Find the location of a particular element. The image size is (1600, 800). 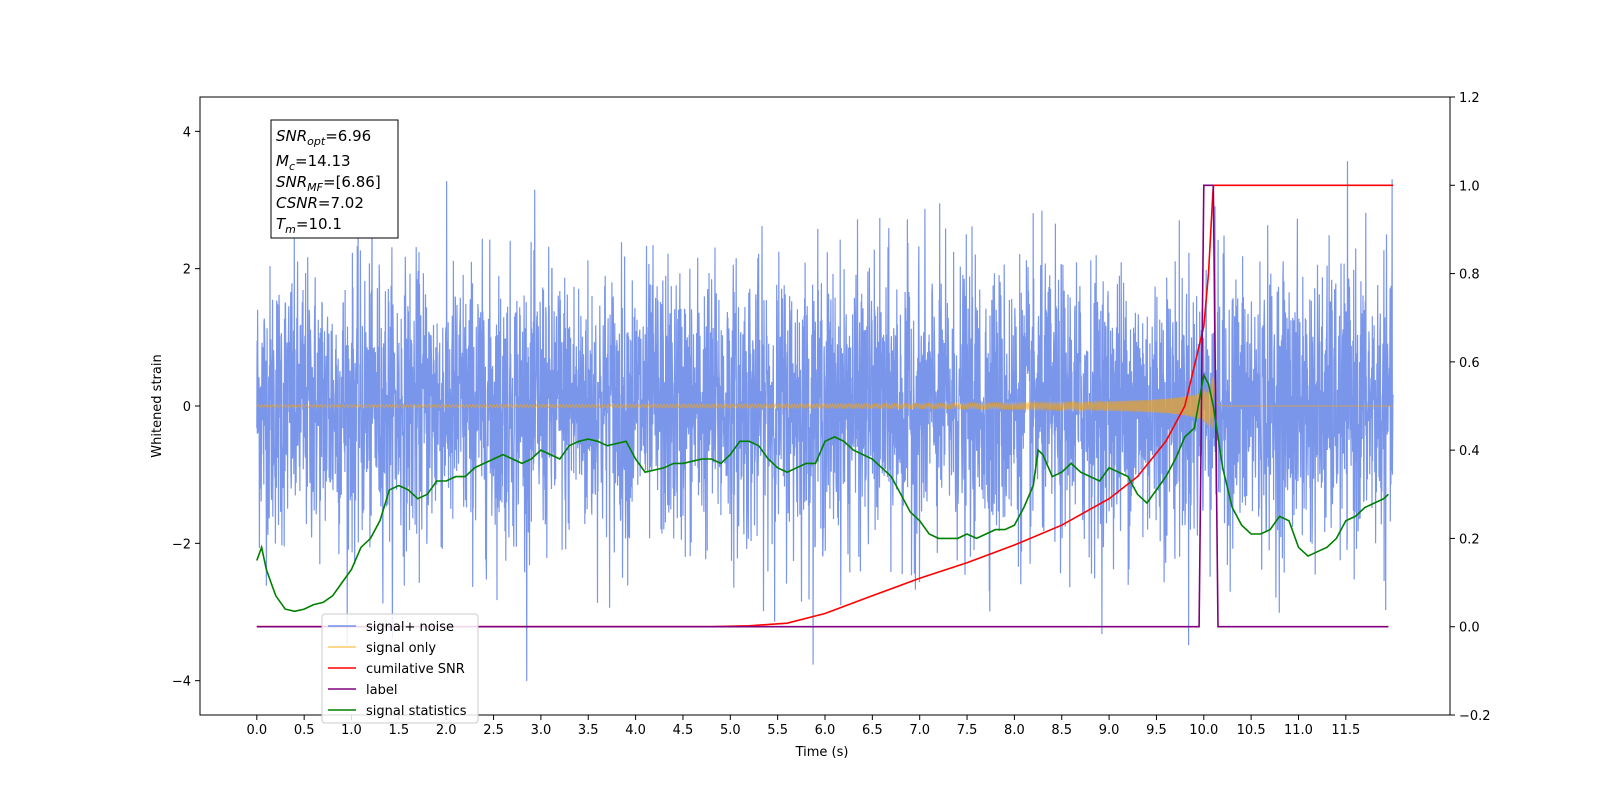

x-tick-label: 11.0 is located at coordinates (1298, 730).